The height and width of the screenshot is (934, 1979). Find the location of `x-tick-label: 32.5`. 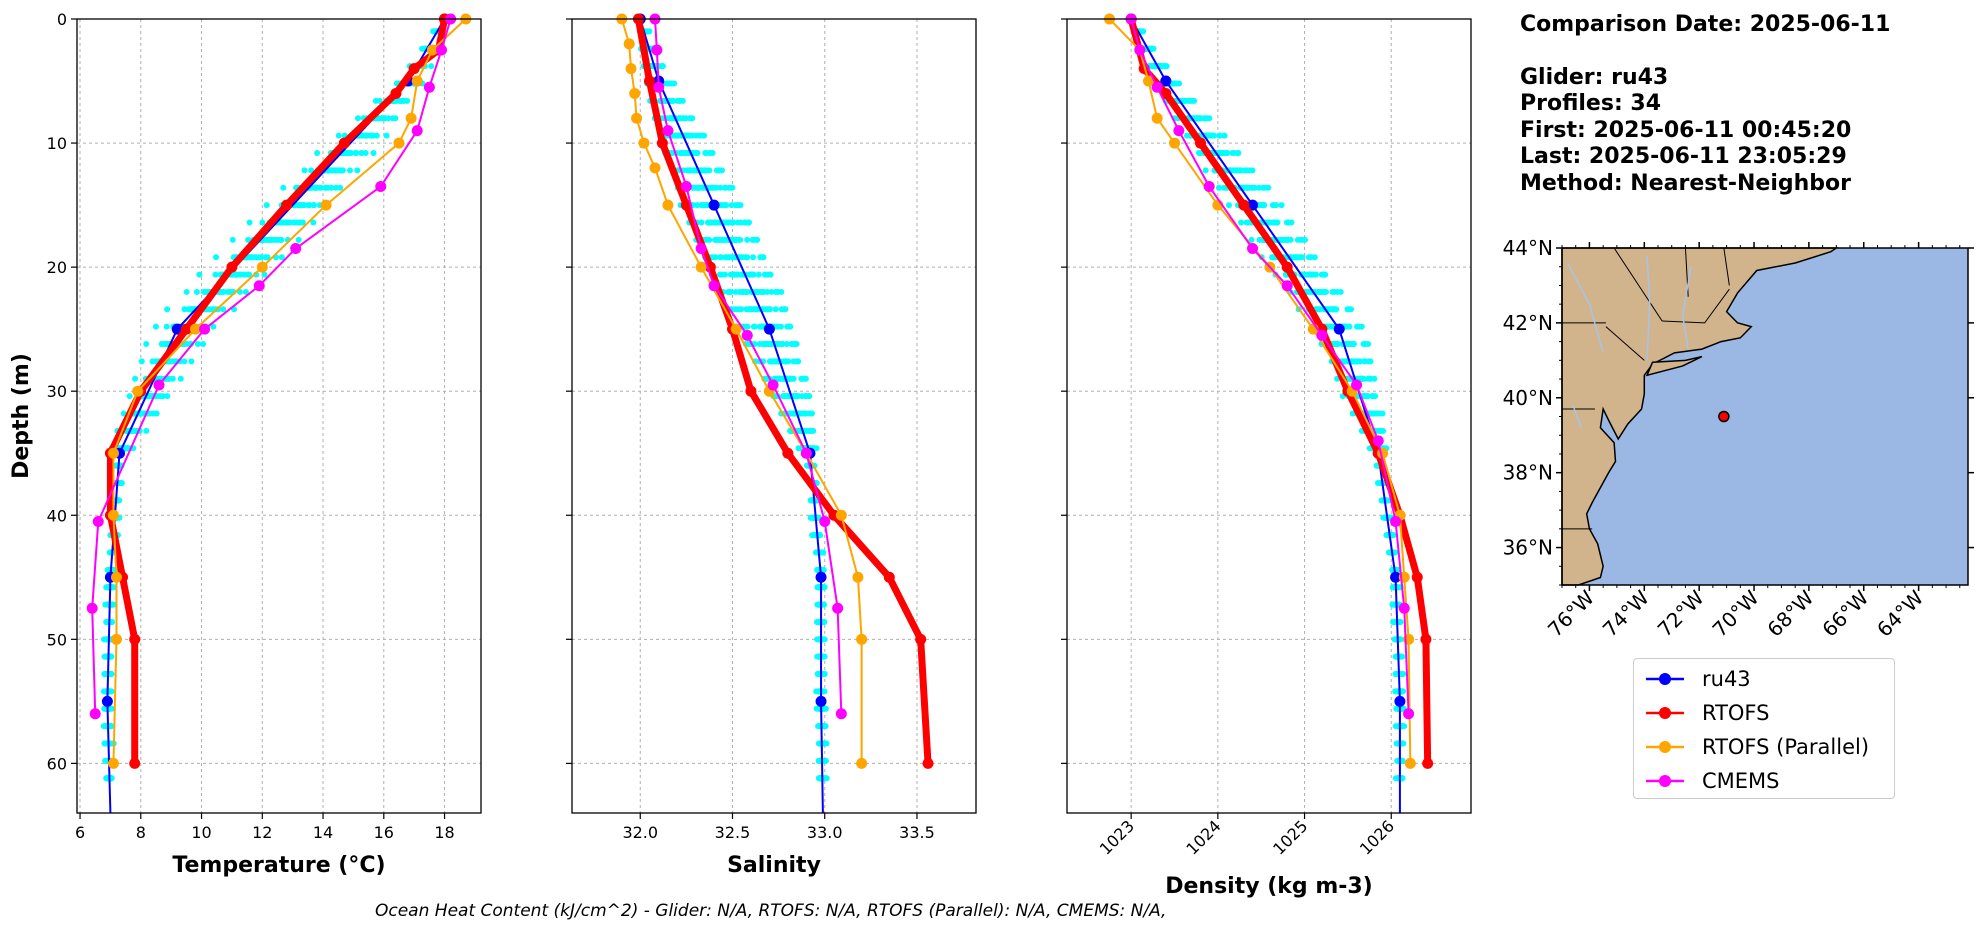

x-tick-label: 32.5 is located at coordinates (733, 832).